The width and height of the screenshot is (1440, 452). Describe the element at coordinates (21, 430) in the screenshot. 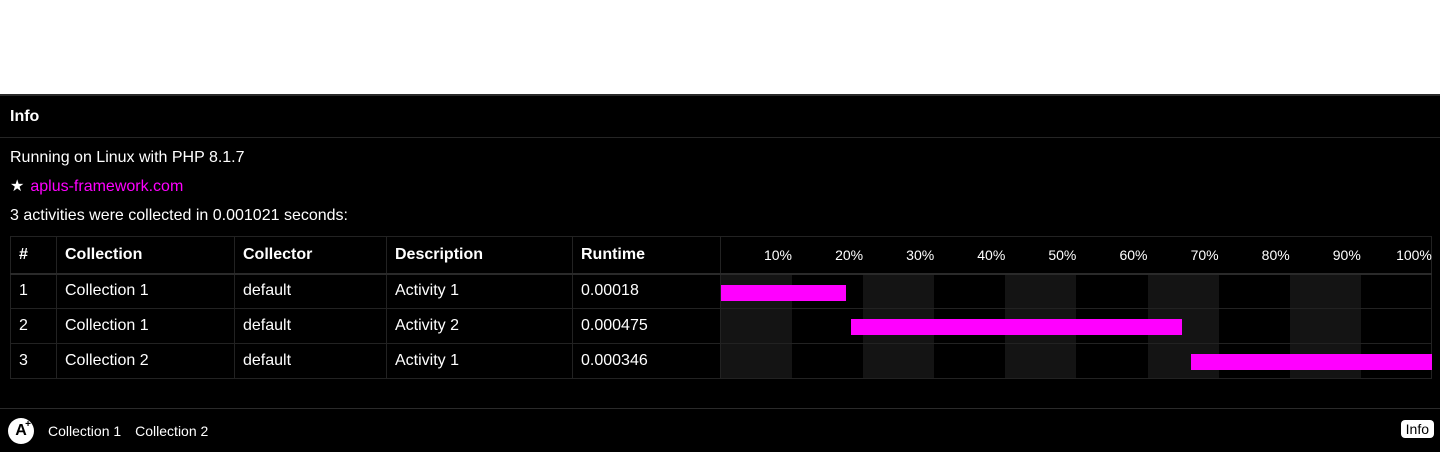

I see `aplus-logo-icon: A +` at that location.